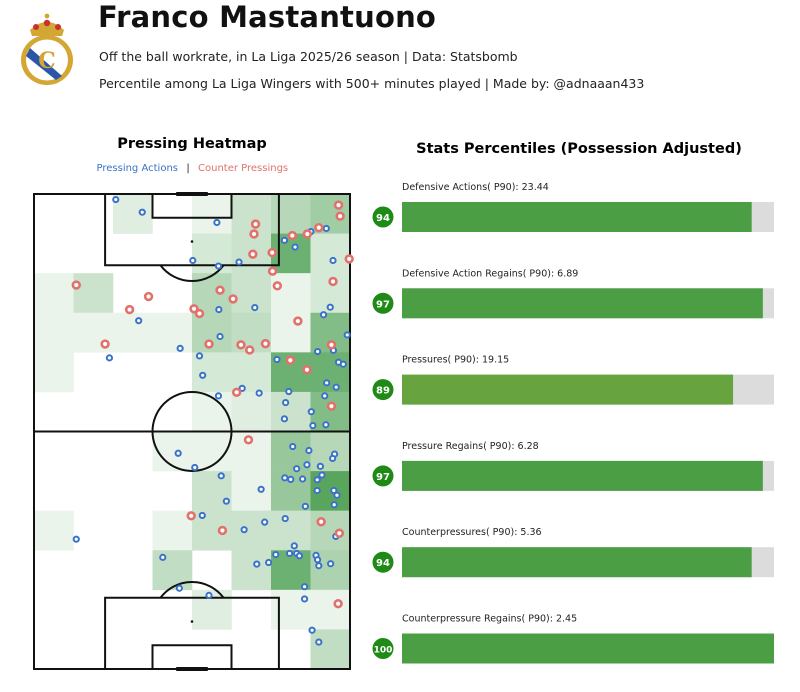 This screenshot has width=800, height=692. Describe the element at coordinates (192, 241) in the screenshot. I see `penalty-spot` at that location.